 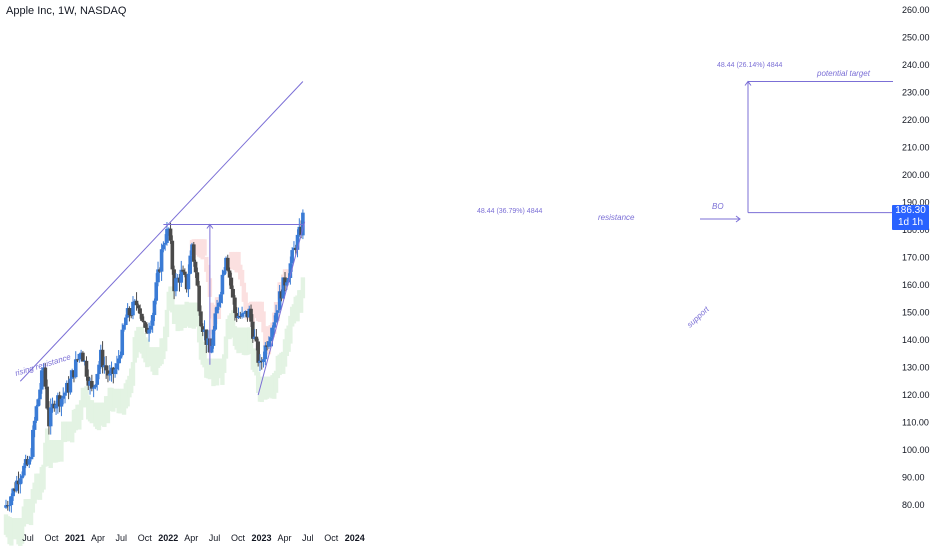 I want to click on y-tick-label: 170.00, so click(x=916, y=258).